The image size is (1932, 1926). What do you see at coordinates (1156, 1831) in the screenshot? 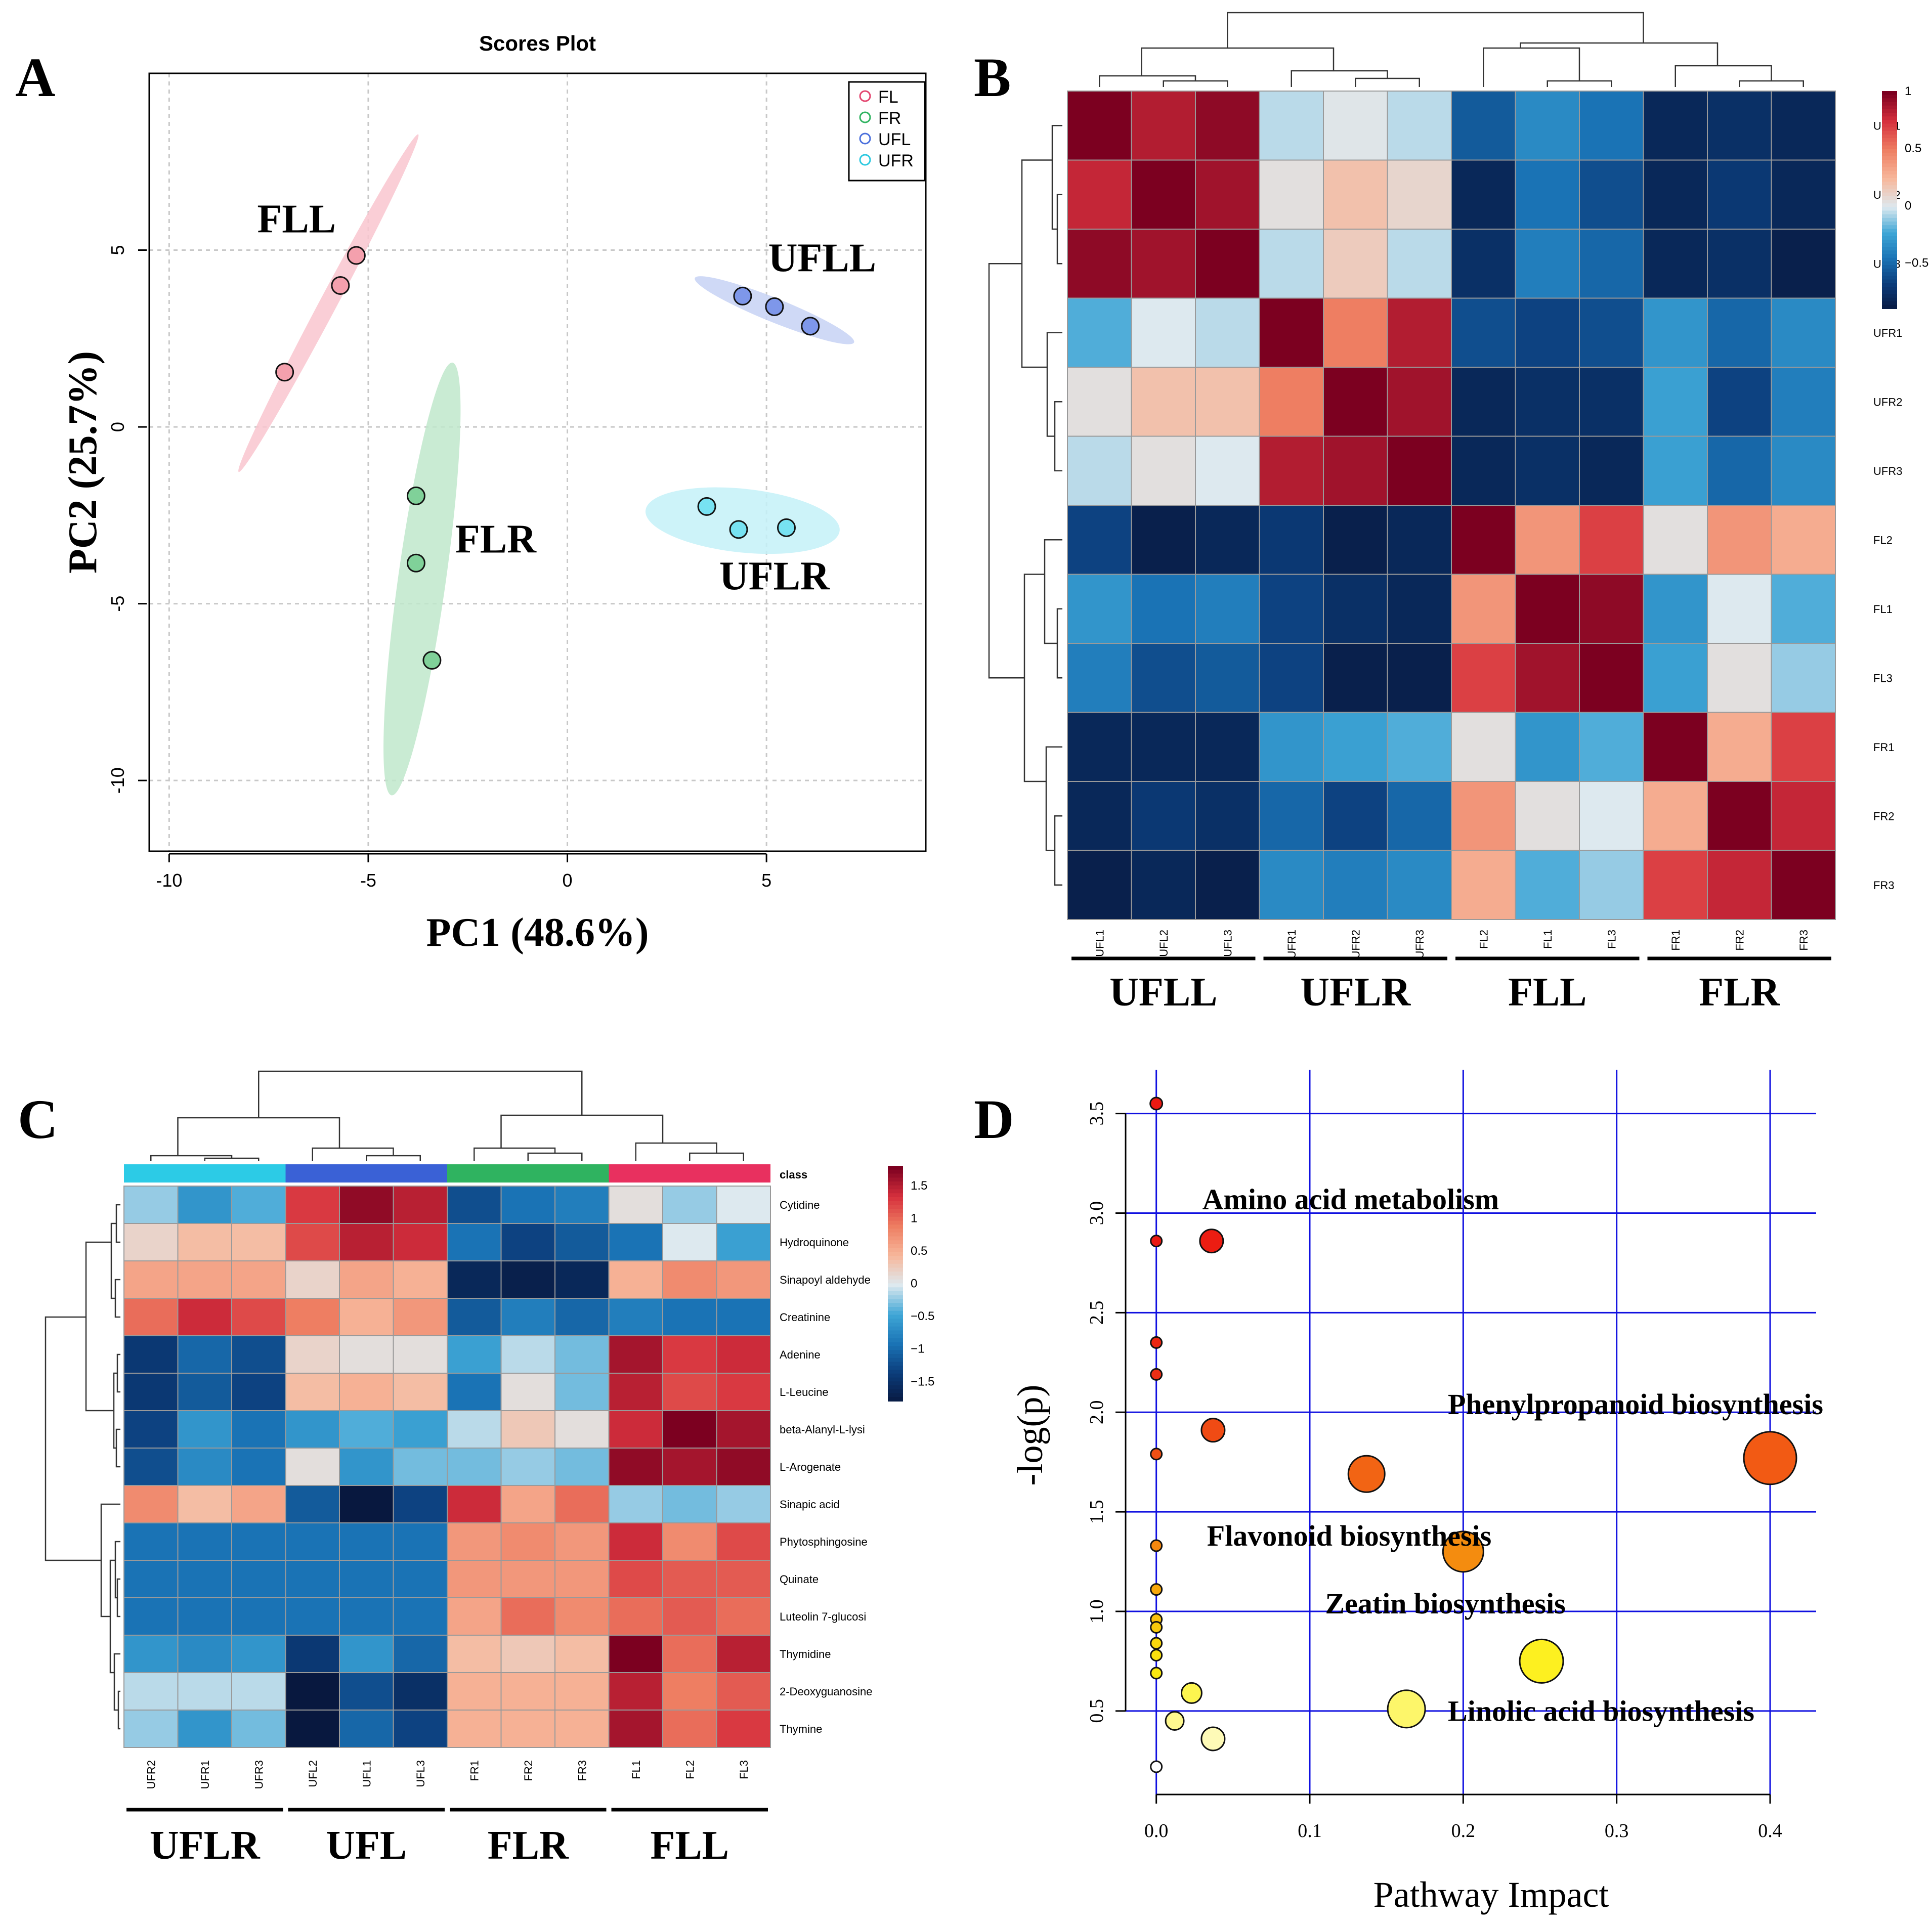
I see `x-tick-label: 0.0` at bounding box center [1156, 1831].